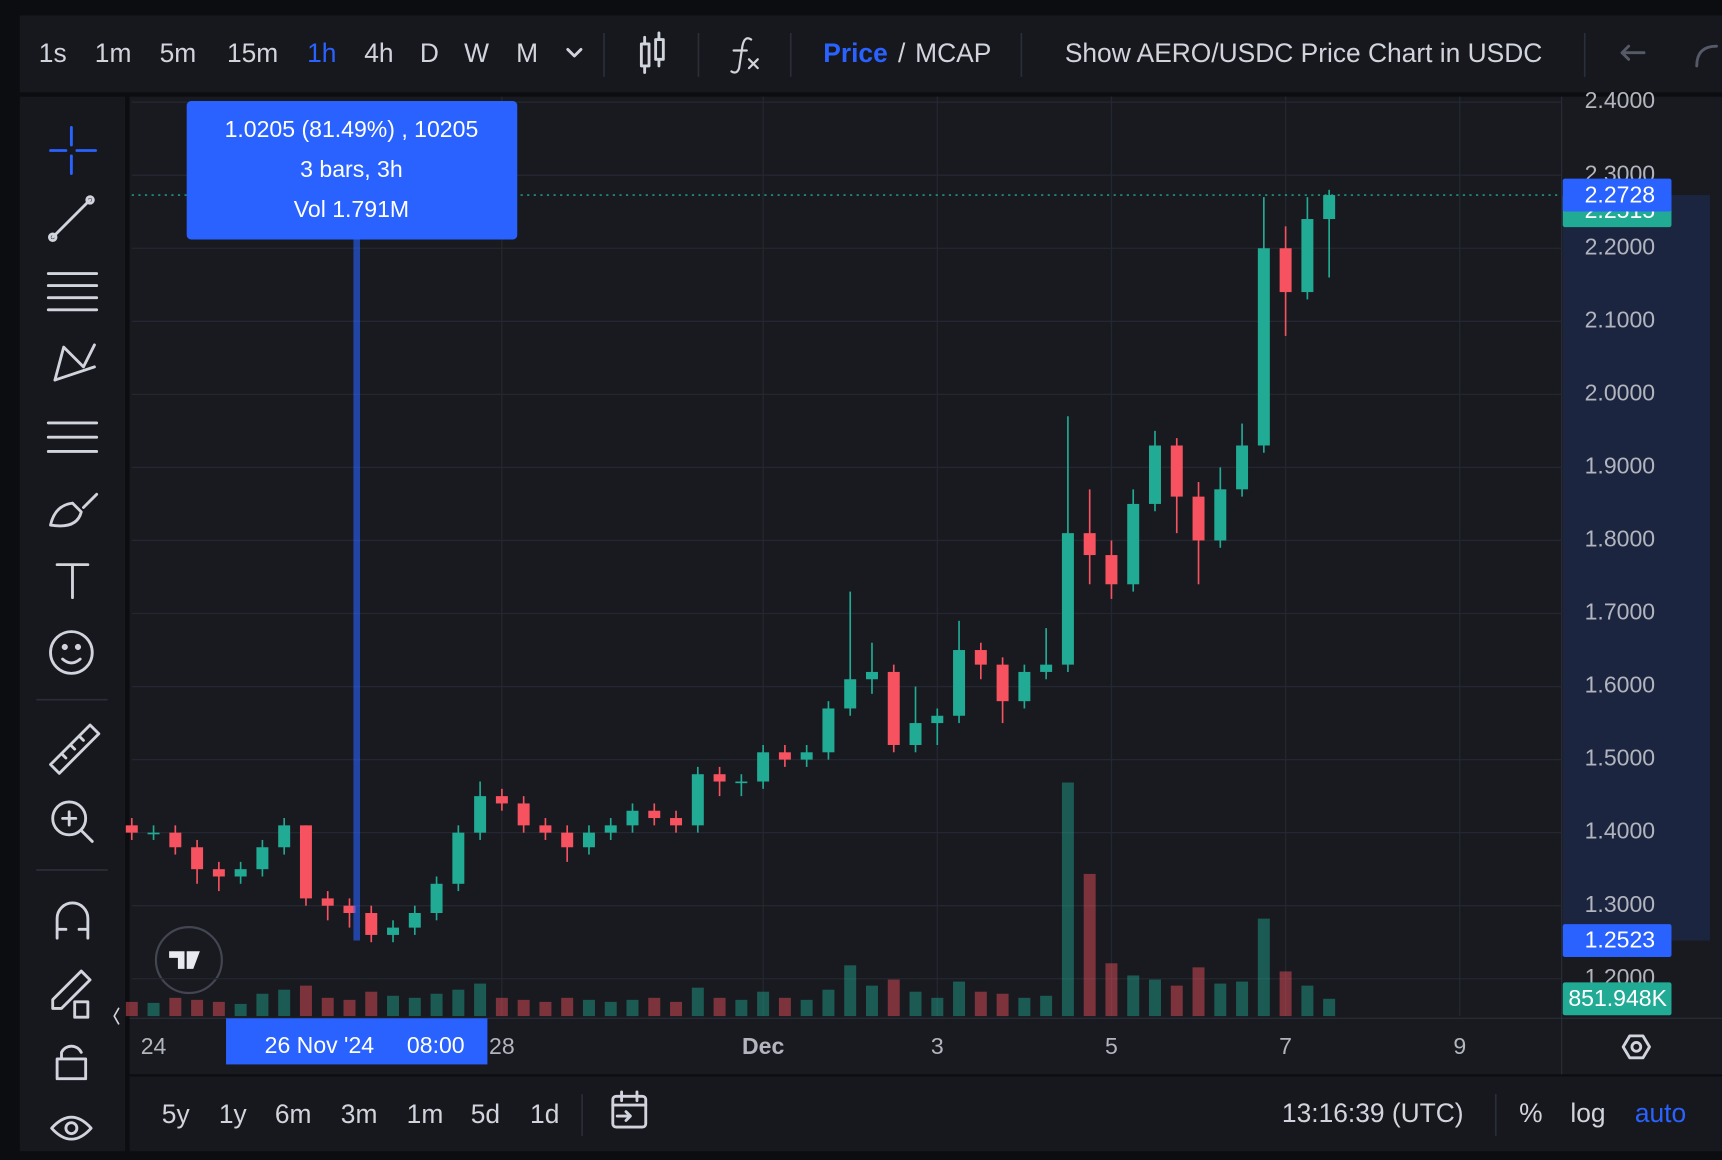  I want to click on log-toggle: log, so click(1587, 1113).